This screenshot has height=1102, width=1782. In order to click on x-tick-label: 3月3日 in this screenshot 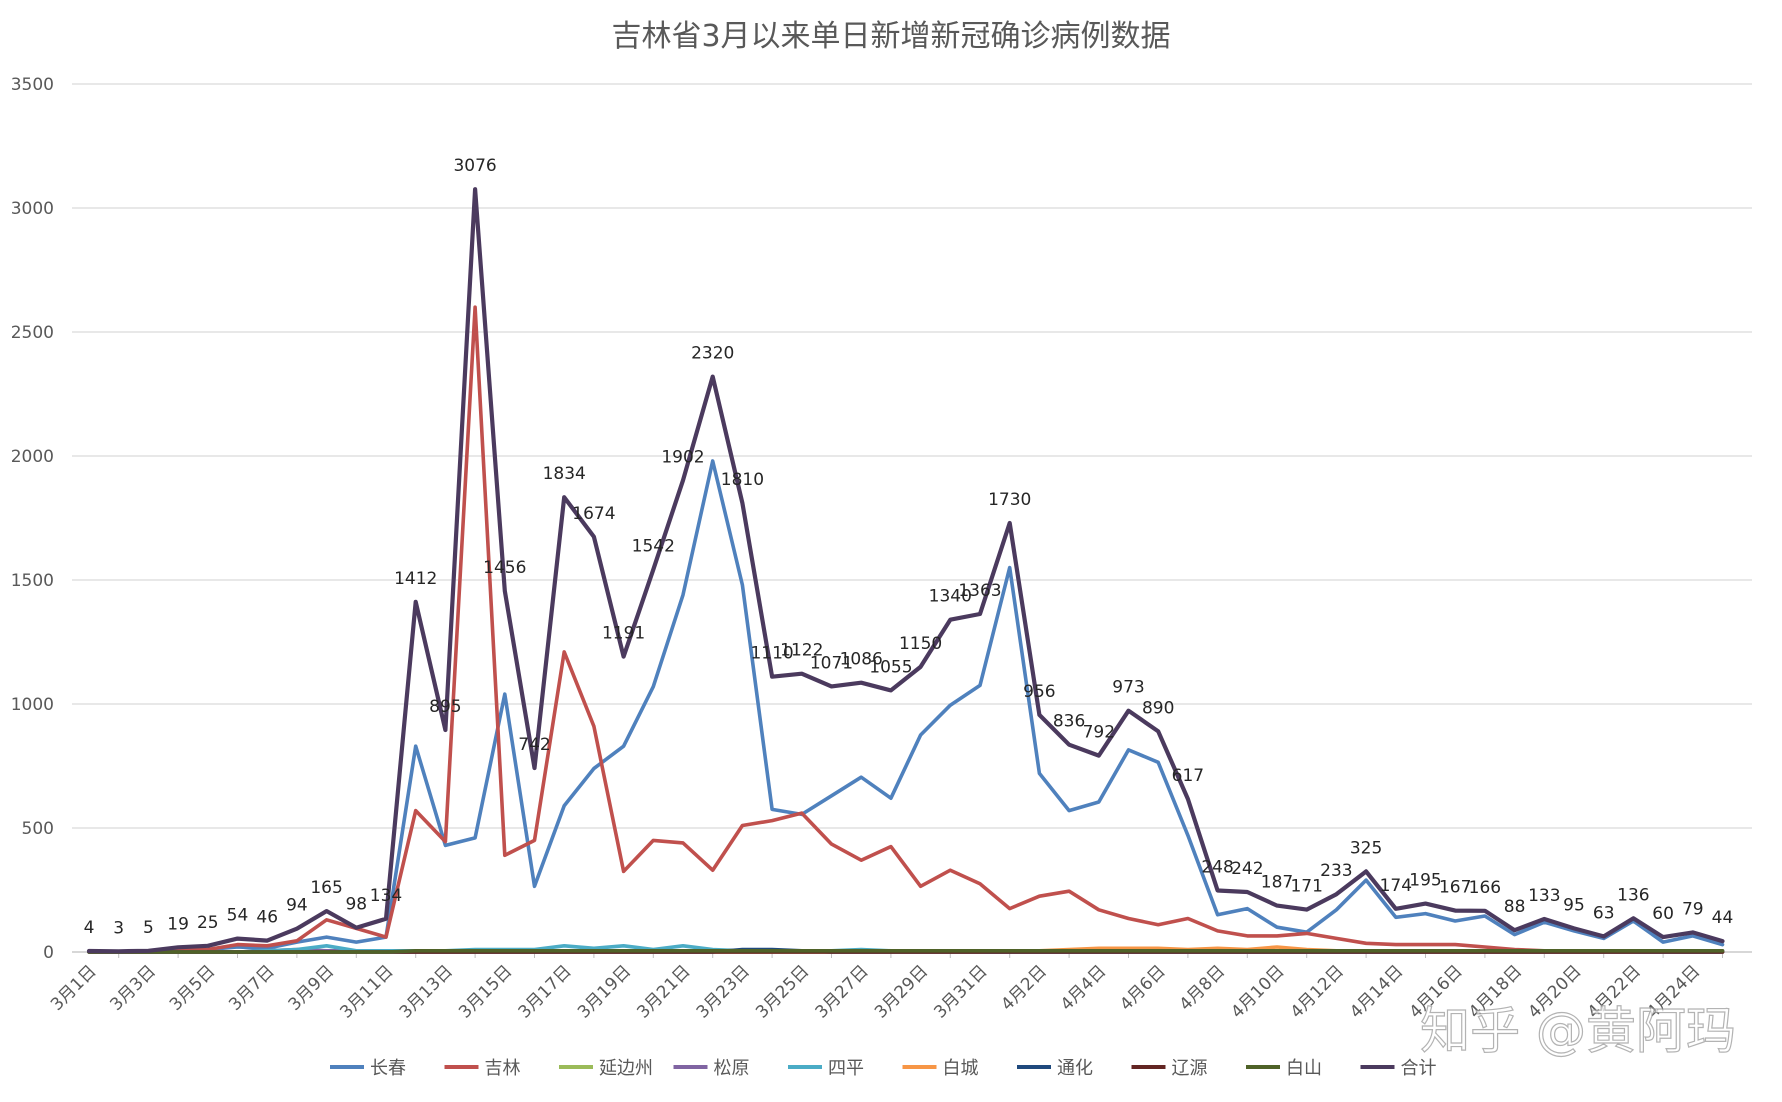, I will do `click(132, 987)`.